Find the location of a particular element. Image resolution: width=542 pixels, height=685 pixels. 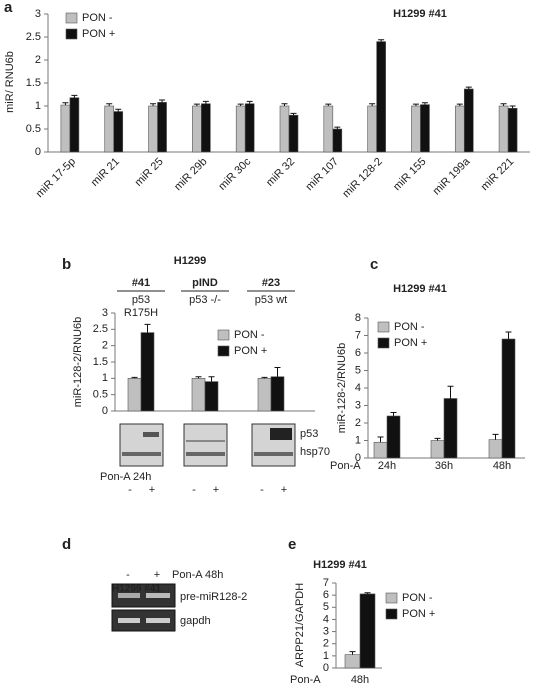

panel-letter: d is located at coordinates (66, 544).